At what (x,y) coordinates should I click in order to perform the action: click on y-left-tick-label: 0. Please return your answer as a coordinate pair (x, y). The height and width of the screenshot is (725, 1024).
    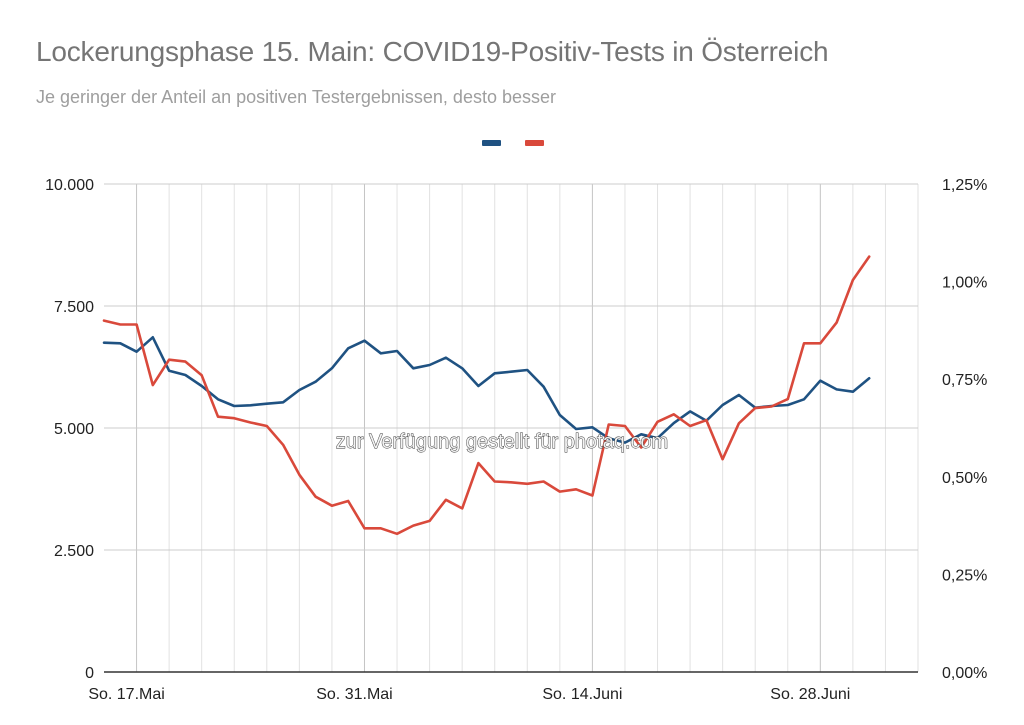
    Looking at the image, I should click on (89, 673).